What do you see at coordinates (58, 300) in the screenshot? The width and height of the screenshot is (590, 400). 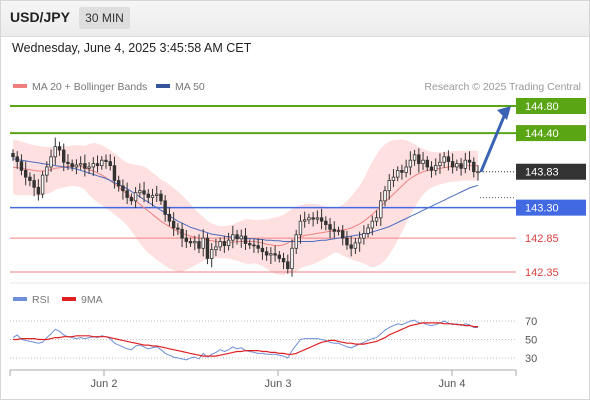 I see `rsi-legend: RSI 9MA` at bounding box center [58, 300].